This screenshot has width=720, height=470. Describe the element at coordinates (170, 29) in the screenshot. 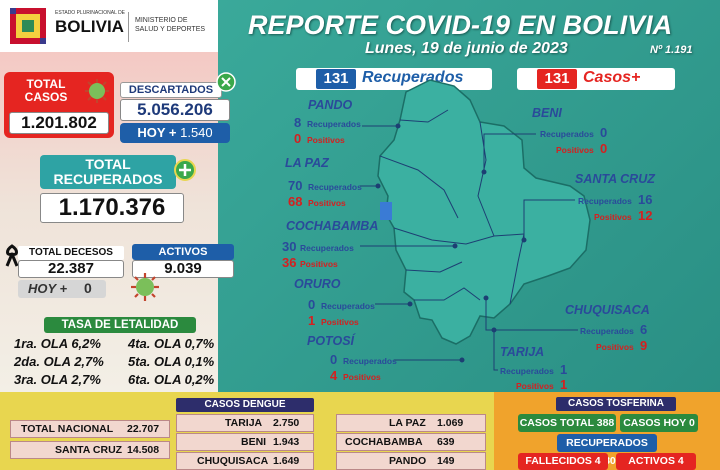

I see `ministry-line2: SALUD Y DEPORTES` at that location.